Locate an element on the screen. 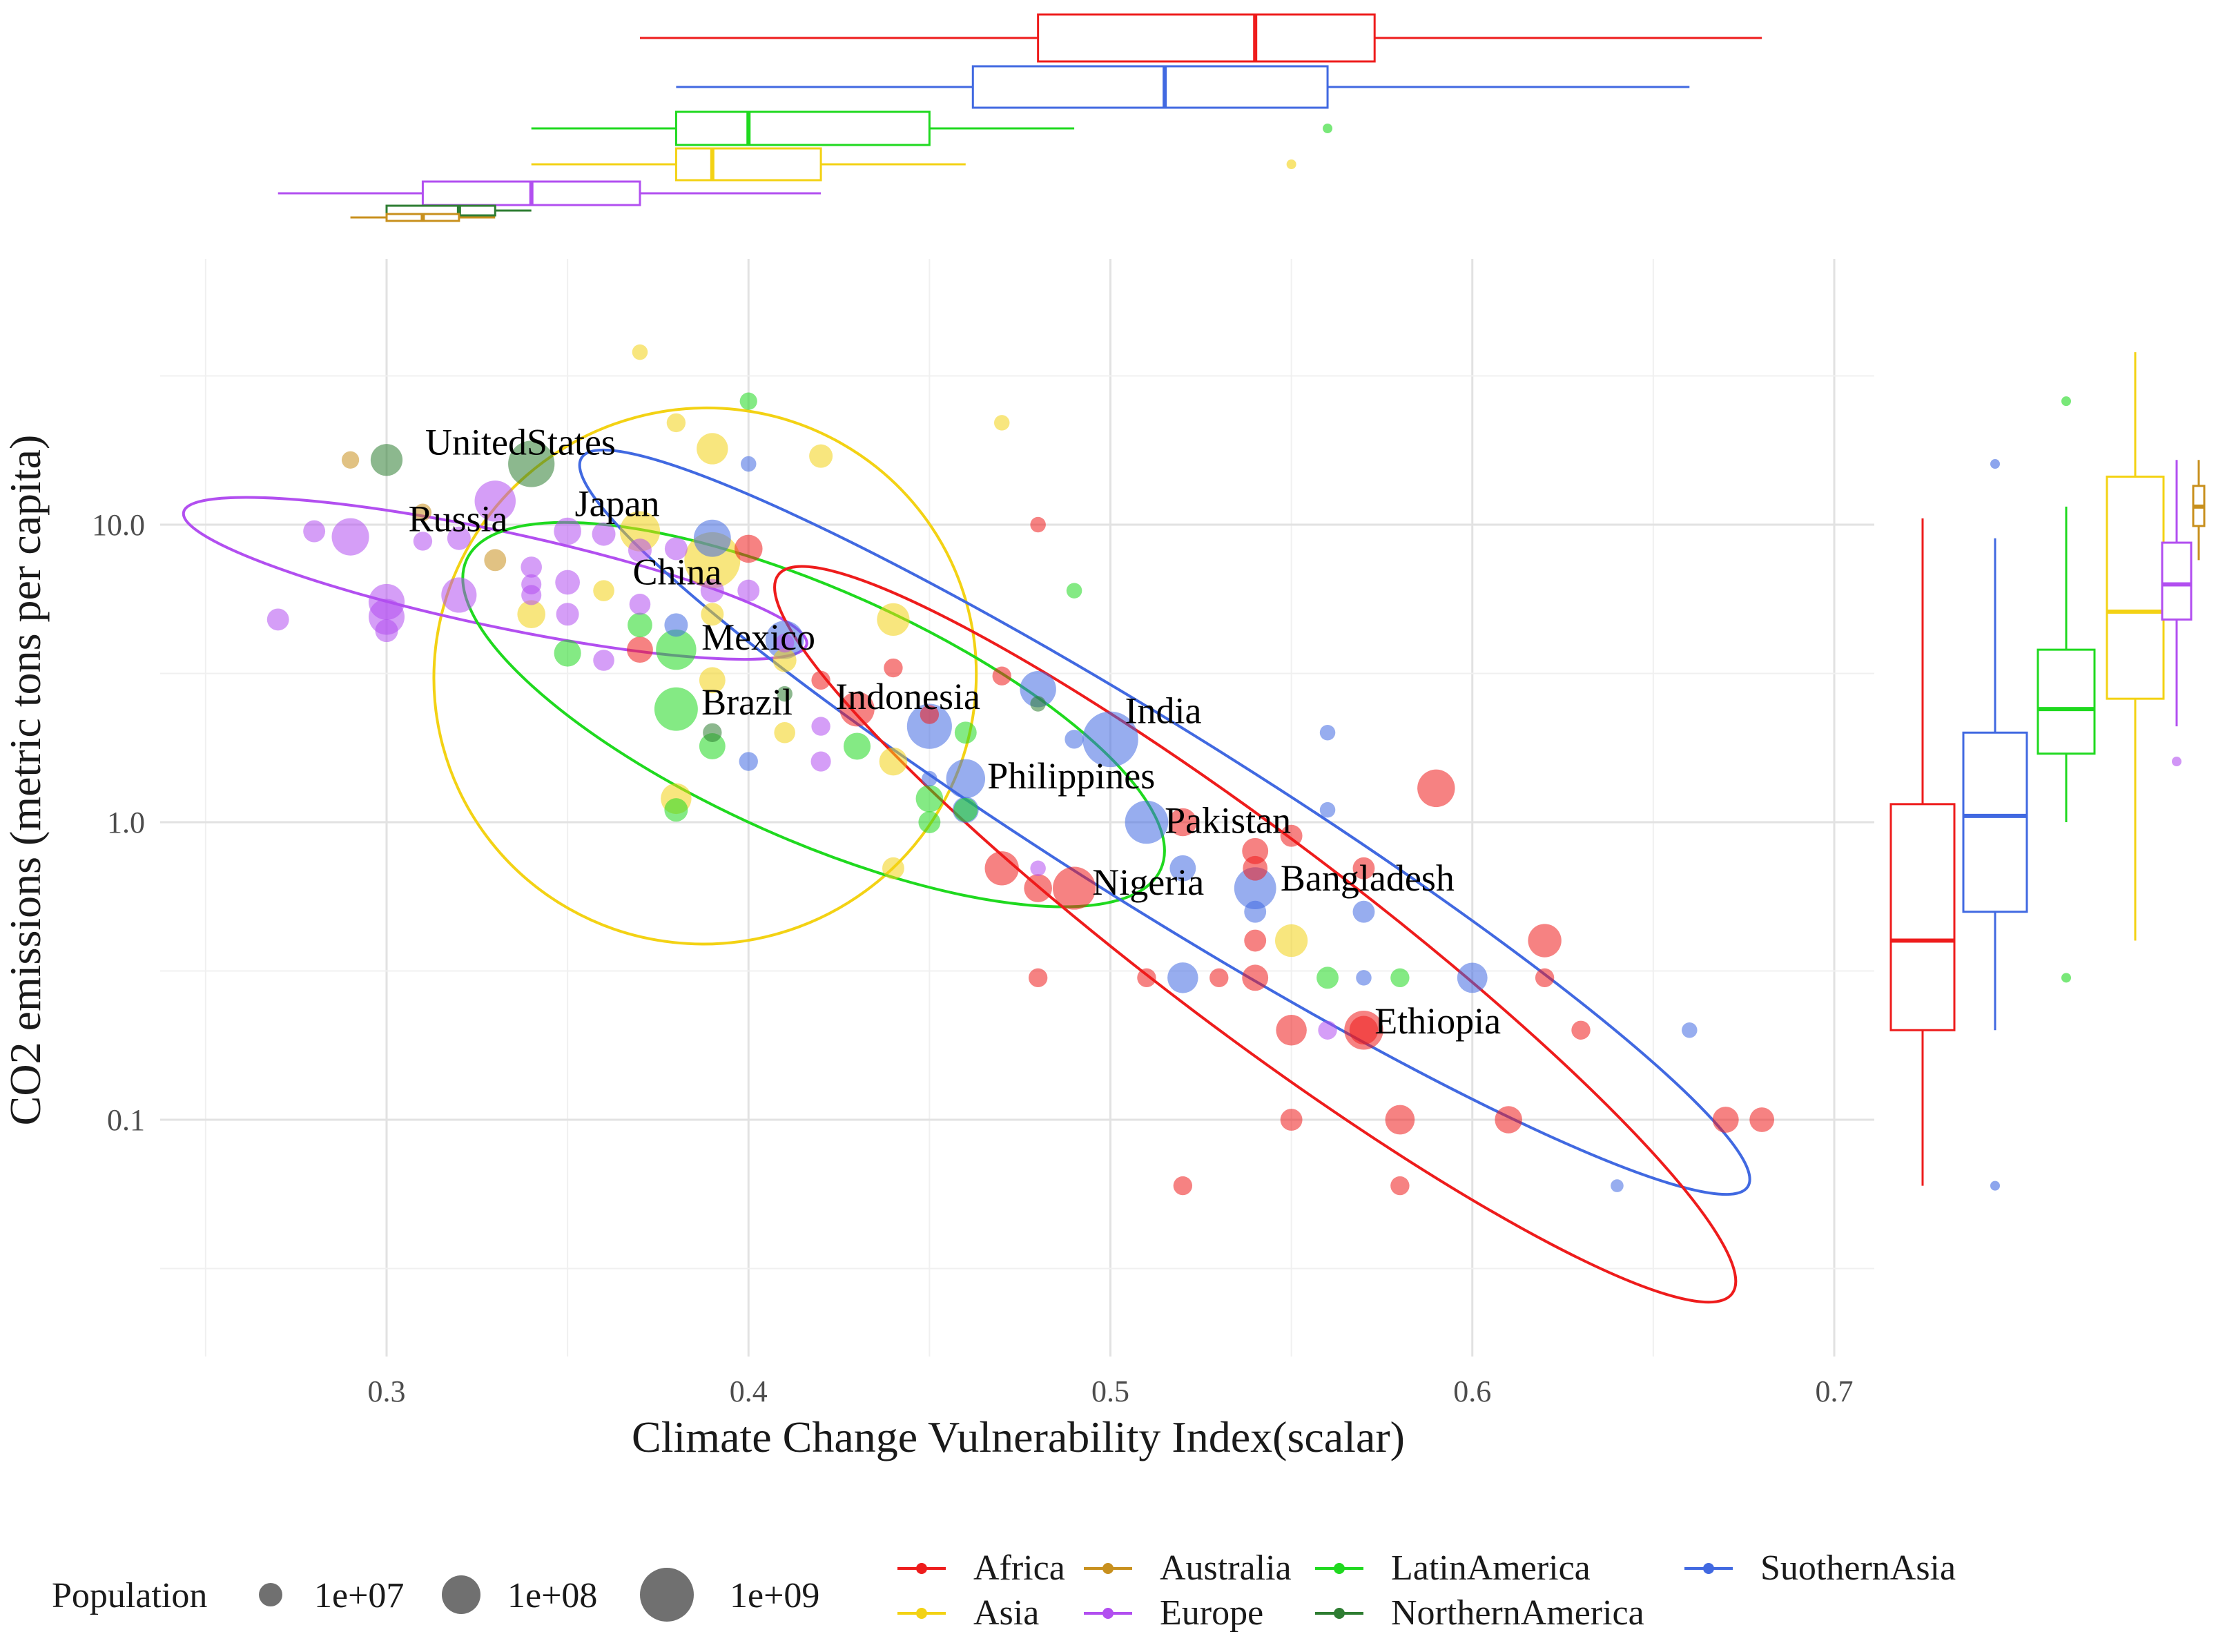  x-boxplot-asia is located at coordinates (913, 164).